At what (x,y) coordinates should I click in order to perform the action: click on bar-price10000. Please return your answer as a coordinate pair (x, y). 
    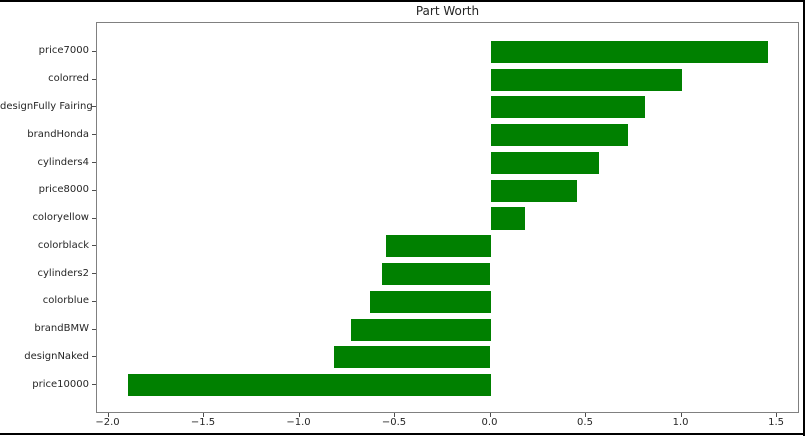
    Looking at the image, I should click on (309, 385).